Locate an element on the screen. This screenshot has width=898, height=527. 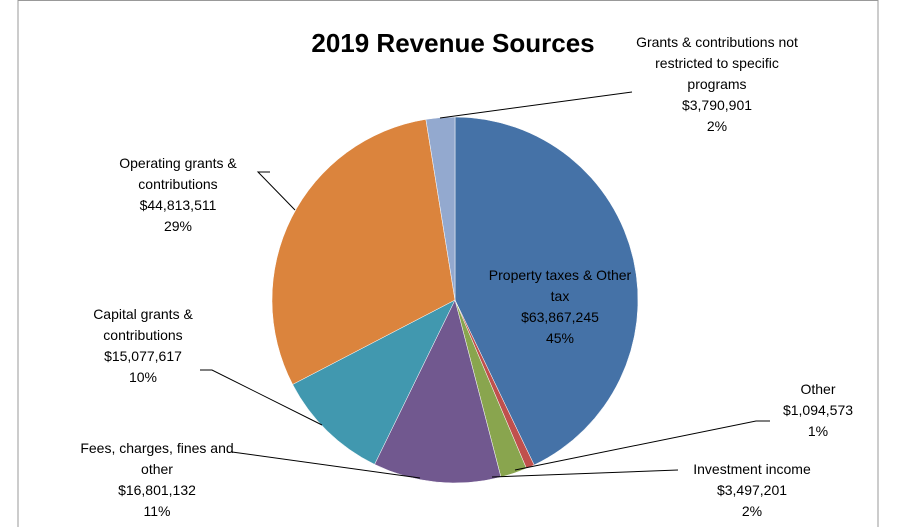
slice-label: Other $1,094,573 1% is located at coordinates (818, 410).